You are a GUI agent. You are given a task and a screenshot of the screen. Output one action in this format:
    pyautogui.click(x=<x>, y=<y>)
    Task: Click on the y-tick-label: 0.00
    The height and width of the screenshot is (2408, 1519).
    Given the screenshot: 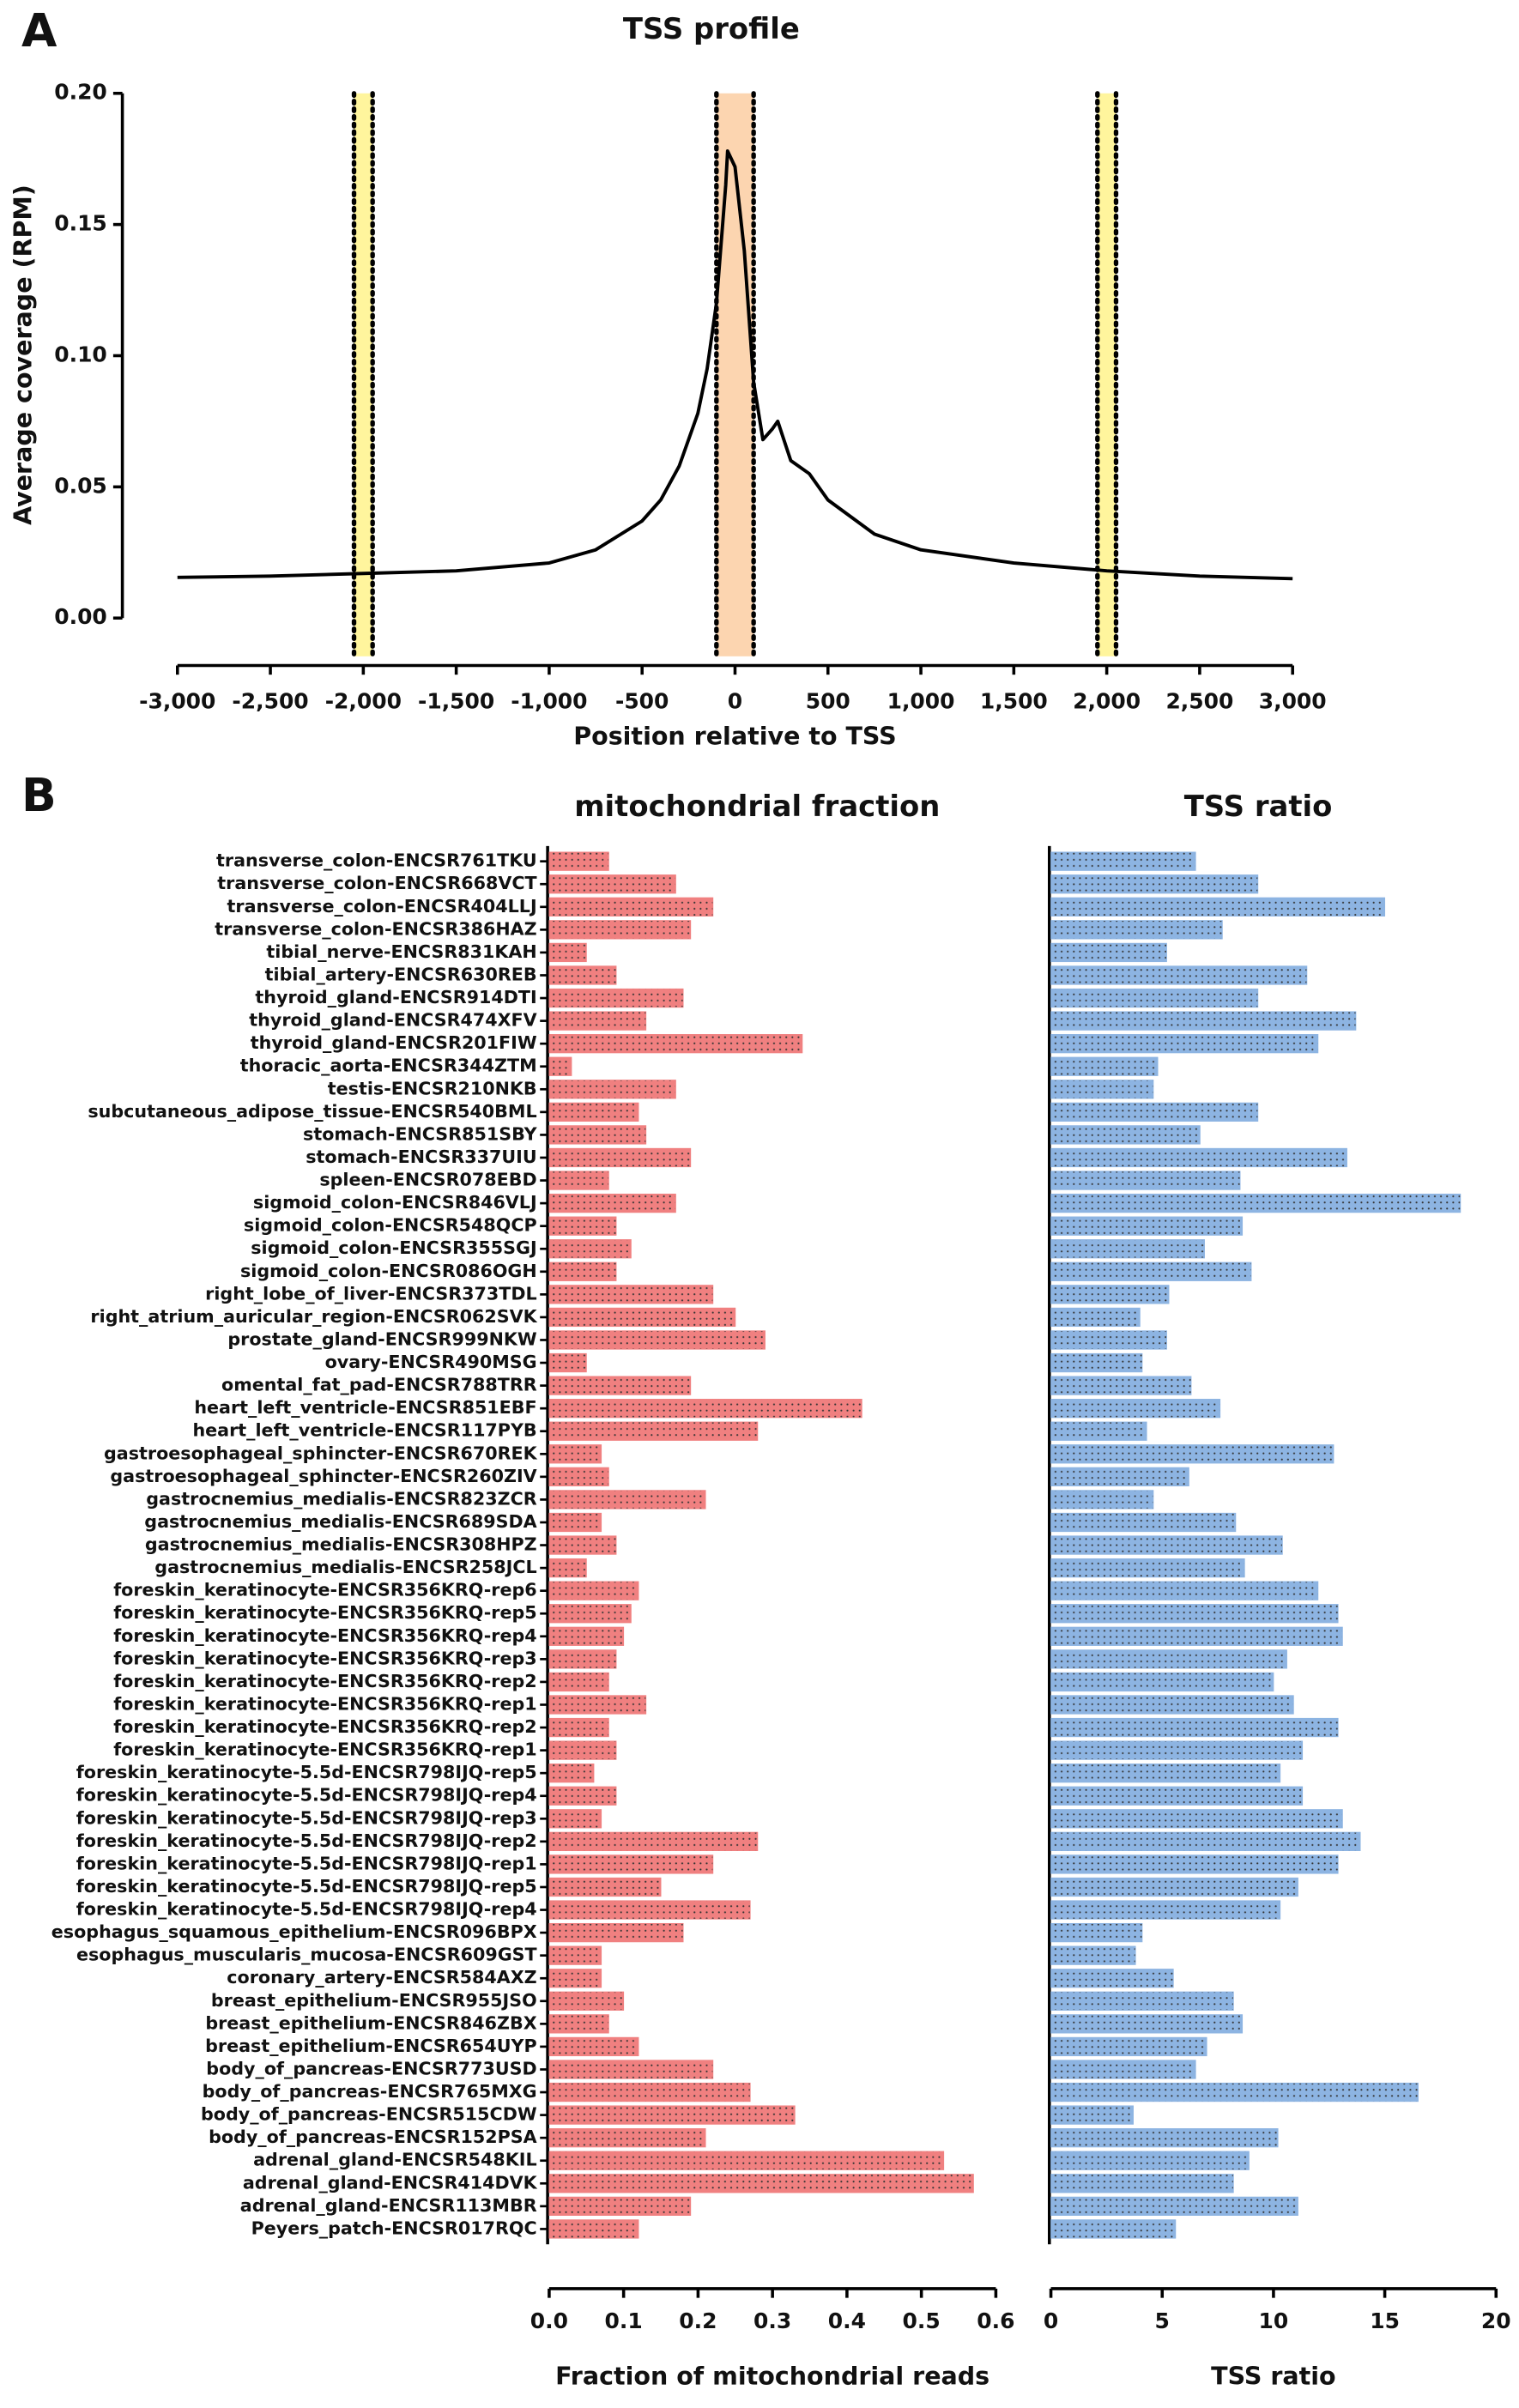 What is the action you would take?
    pyautogui.click(x=81, y=616)
    